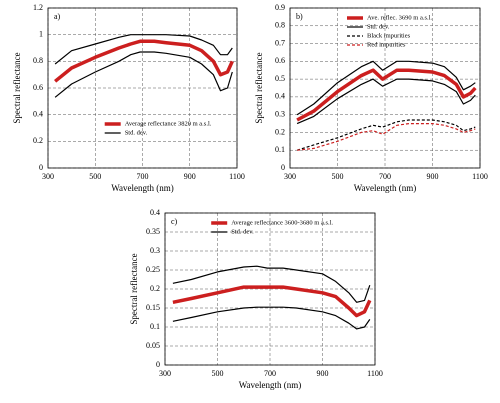 The width and height of the screenshot is (500, 403). I want to click on y-tick-label: 1, so click(41, 33).